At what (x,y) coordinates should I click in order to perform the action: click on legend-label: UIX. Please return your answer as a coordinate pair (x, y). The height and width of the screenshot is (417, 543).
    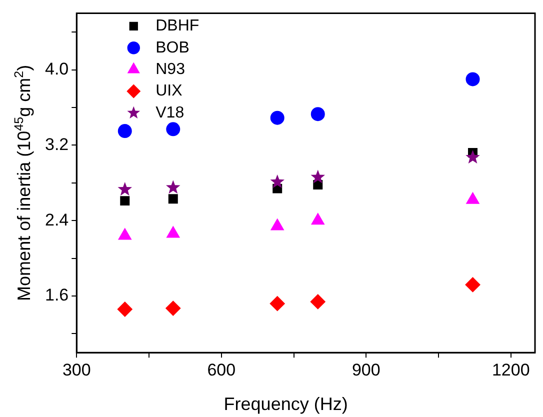
    Looking at the image, I should click on (169, 91).